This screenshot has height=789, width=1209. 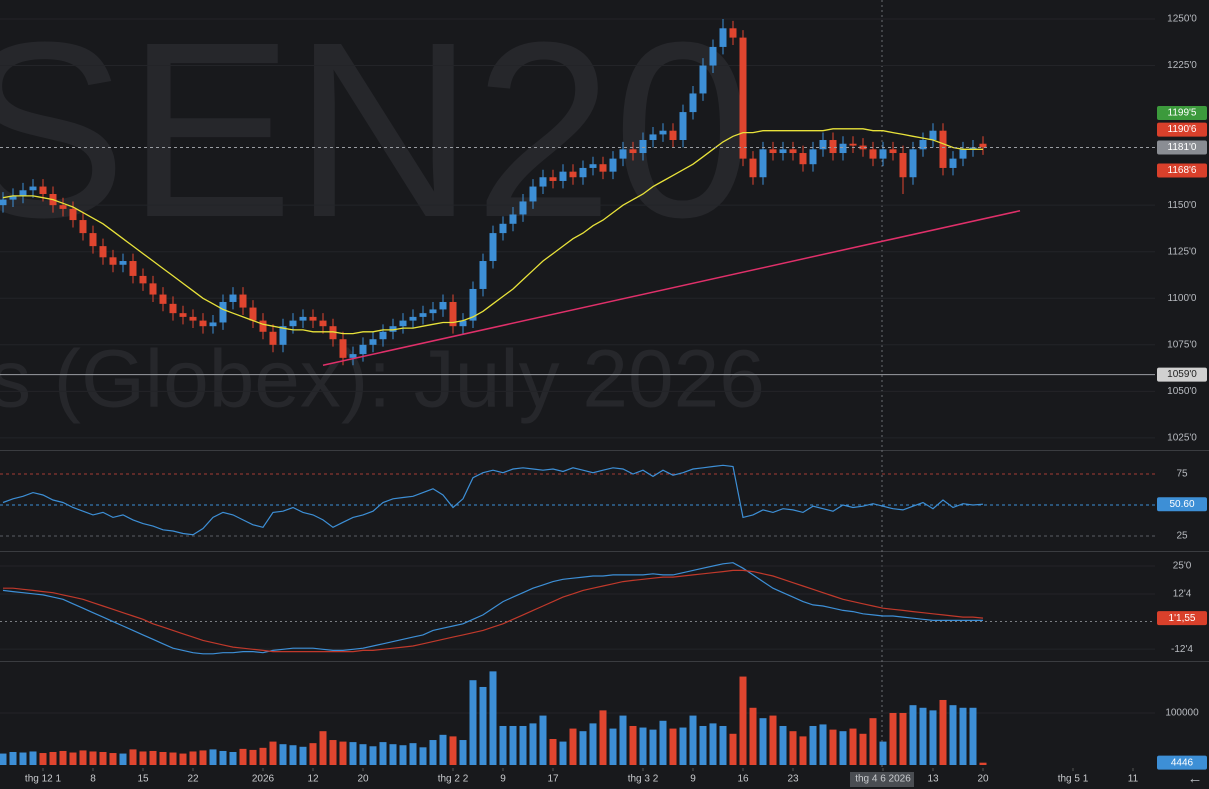 What do you see at coordinates (1182, 205) in the screenshot?
I see `y-tick-label: 1150'0` at bounding box center [1182, 205].